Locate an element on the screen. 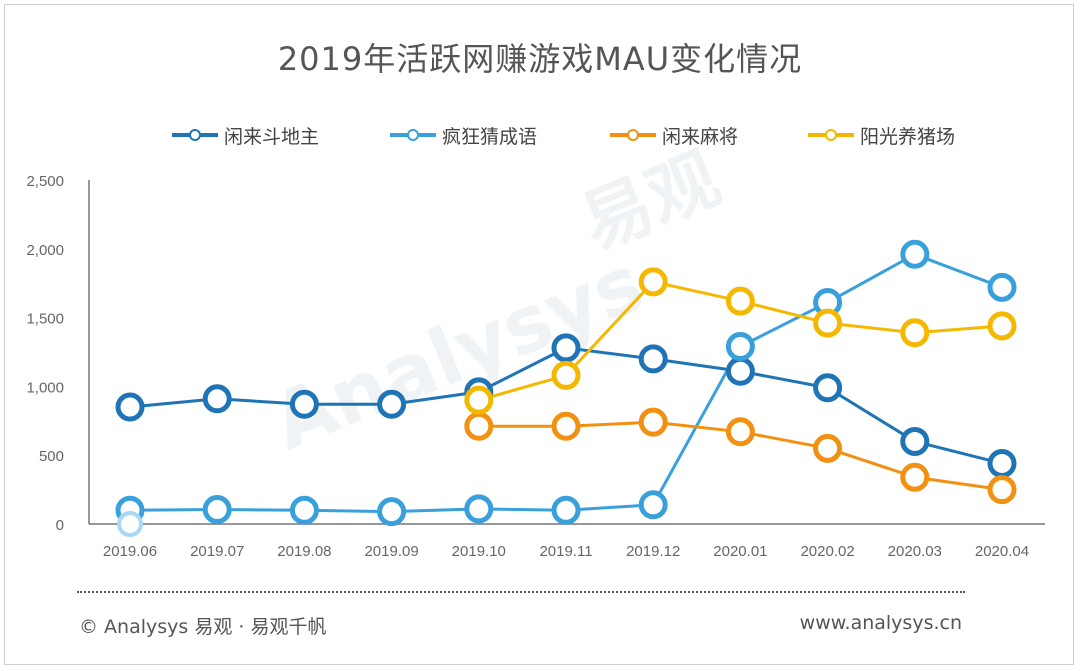 The height and width of the screenshot is (671, 1080). y-tick-label: 2,000 is located at coordinates (45, 250).